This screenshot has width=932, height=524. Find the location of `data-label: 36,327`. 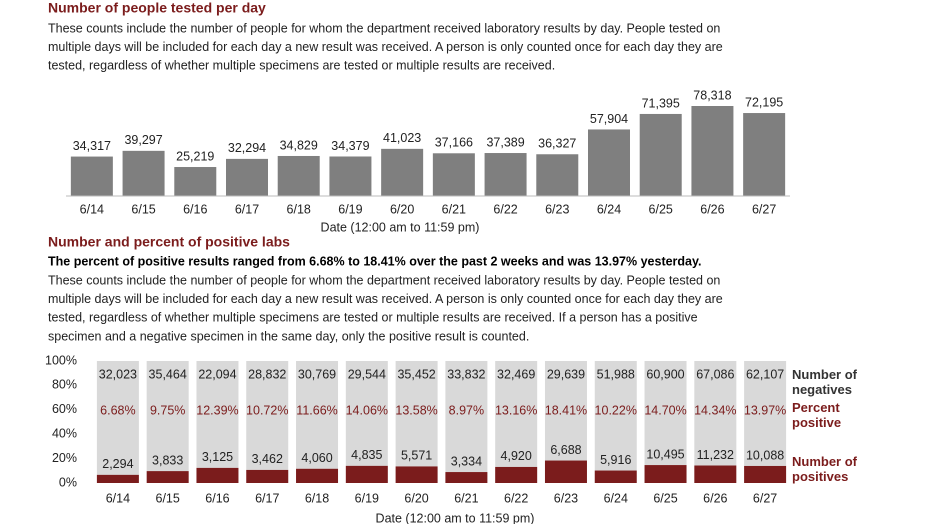

data-label: 36,327 is located at coordinates (557, 144).